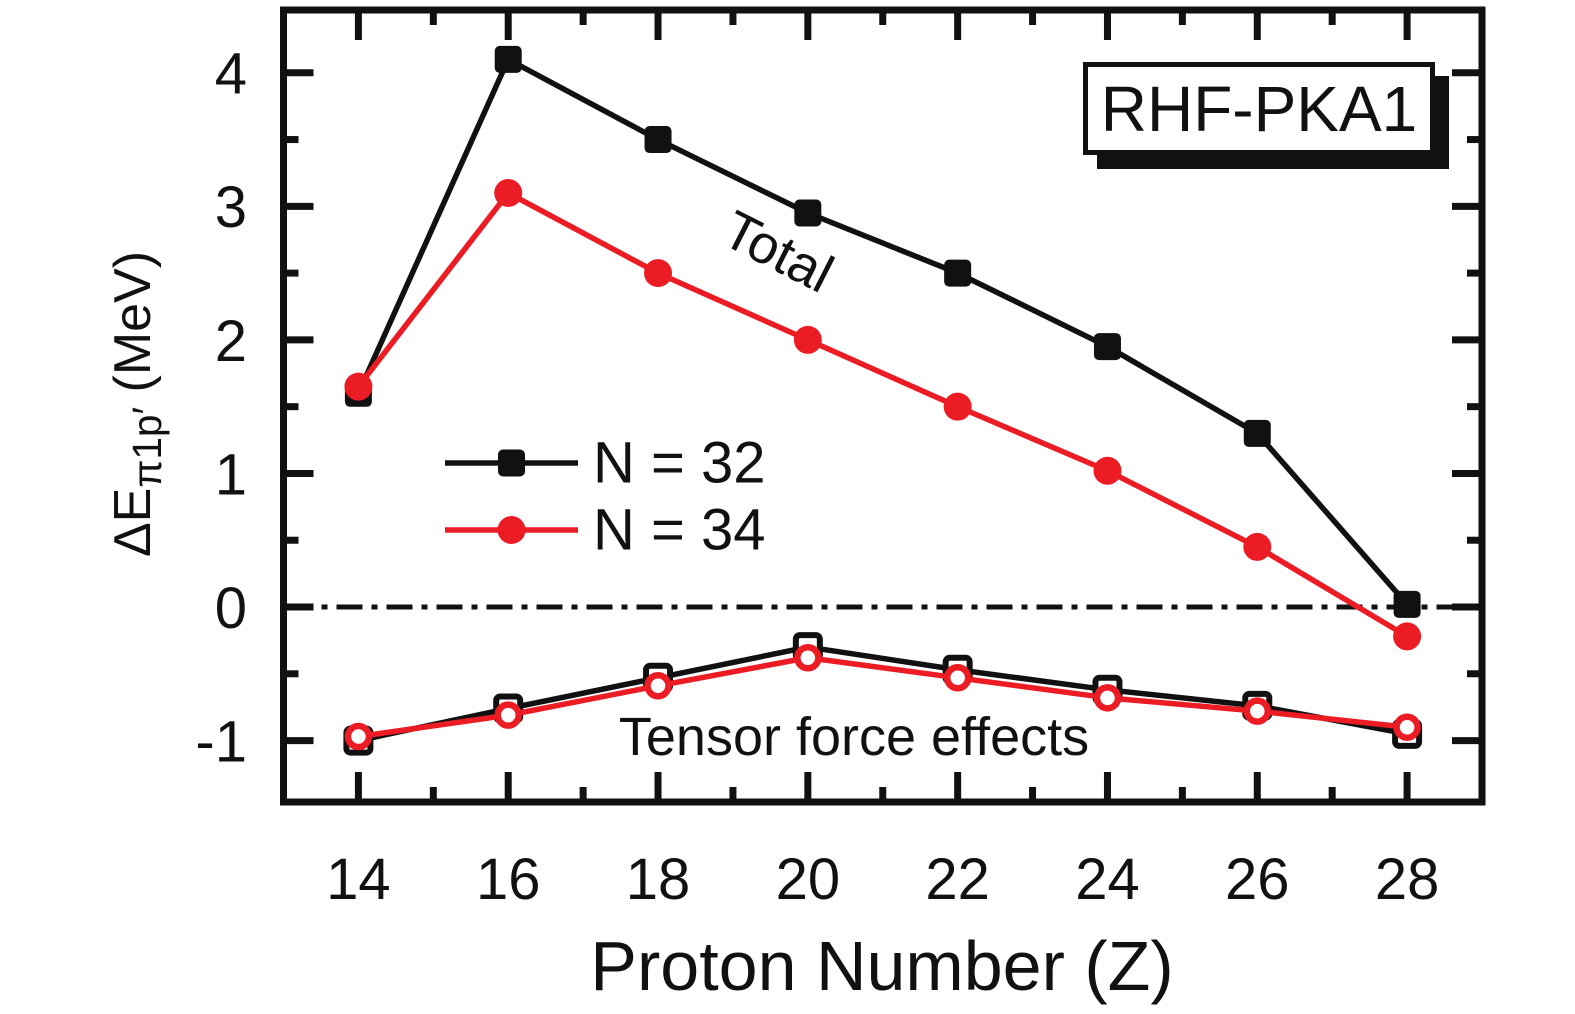 This screenshot has width=1575, height=1014. What do you see at coordinates (882, 966) in the screenshot?
I see `x-axis-title: Proton Number (Z)` at bounding box center [882, 966].